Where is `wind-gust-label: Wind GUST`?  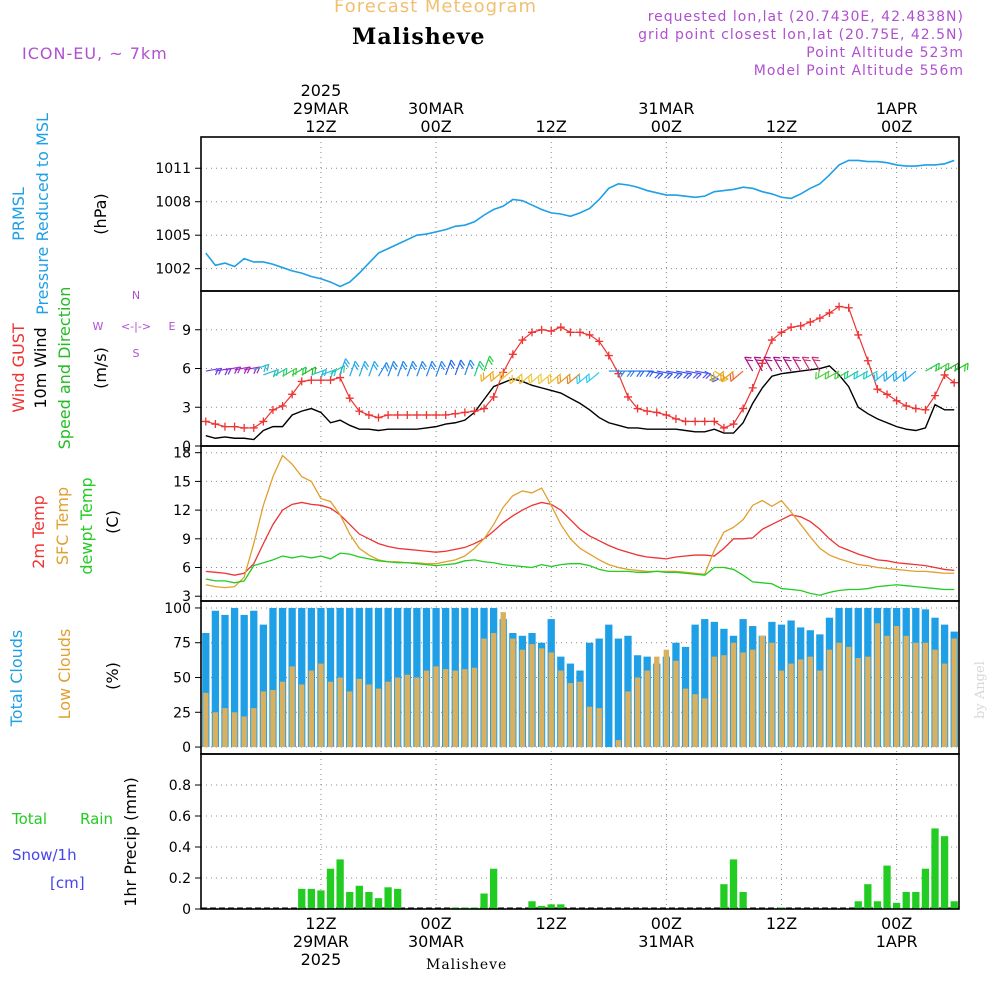 wind-gust-label: Wind GUST is located at coordinates (18, 368).